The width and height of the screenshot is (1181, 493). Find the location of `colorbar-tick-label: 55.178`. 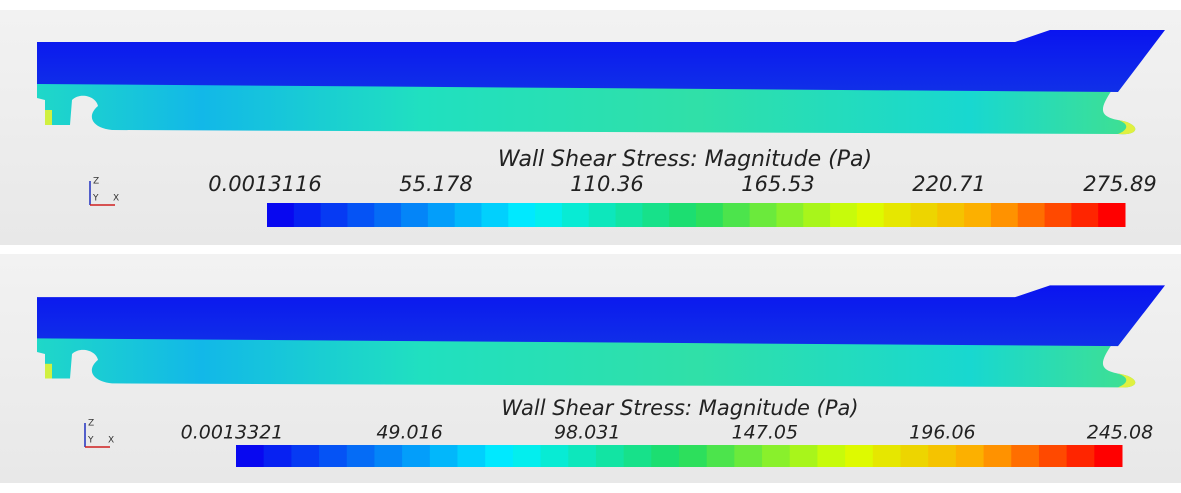

colorbar-tick-label: 55.178 is located at coordinates (435, 184).